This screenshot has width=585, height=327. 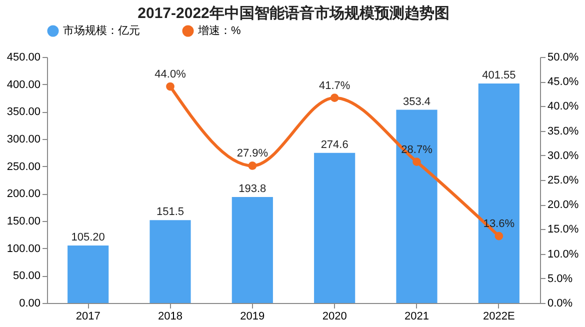 What do you see at coordinates (23, 166) in the screenshot?
I see `y-tick-label: 250.00` at bounding box center [23, 166].